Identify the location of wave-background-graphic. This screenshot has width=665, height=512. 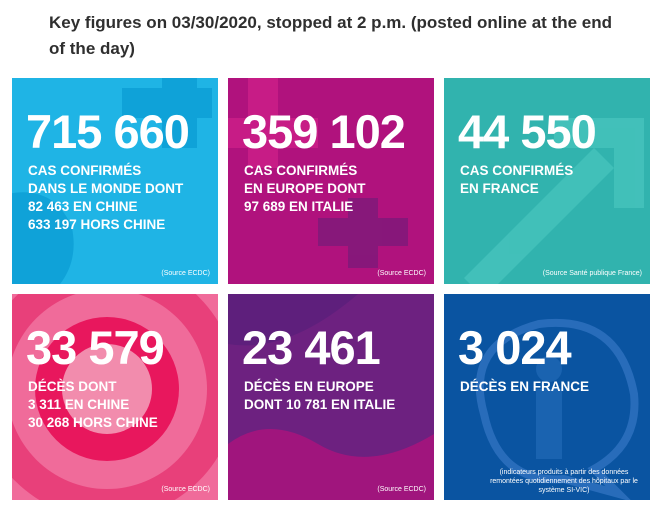
(331, 397).